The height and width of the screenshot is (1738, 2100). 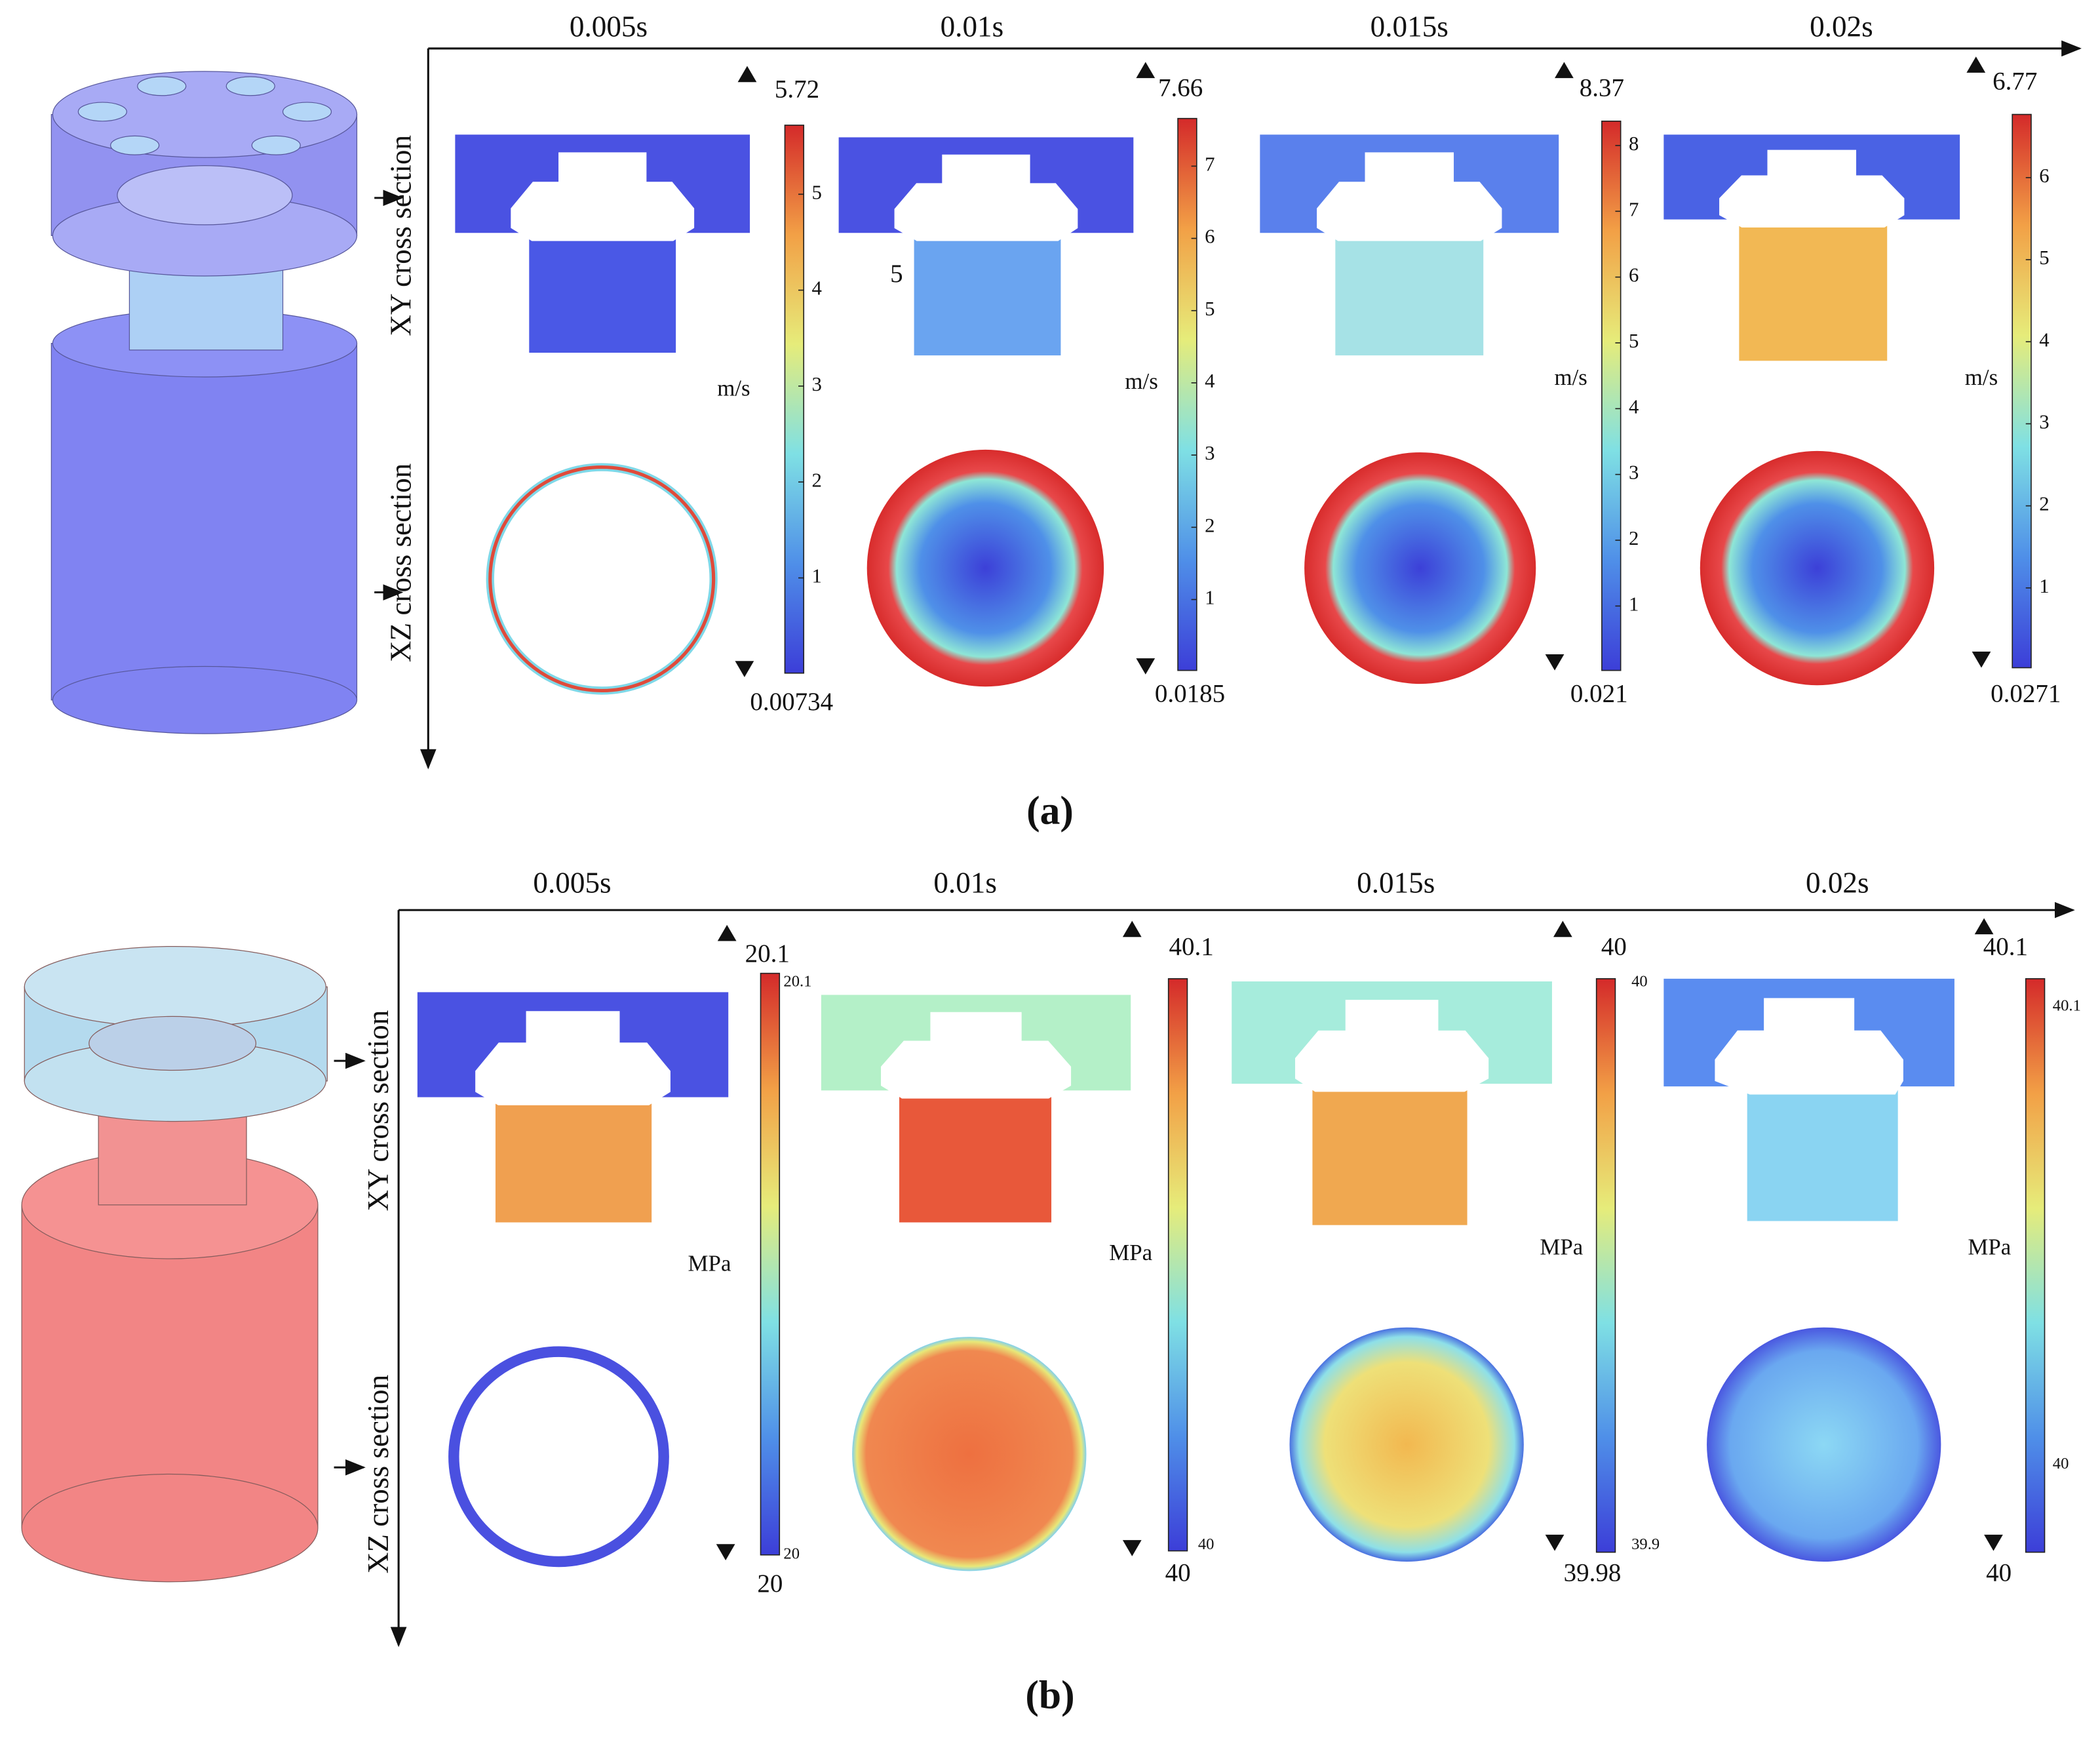 What do you see at coordinates (2026, 694) in the screenshot?
I see `colorbar-min: 0.0271` at bounding box center [2026, 694].